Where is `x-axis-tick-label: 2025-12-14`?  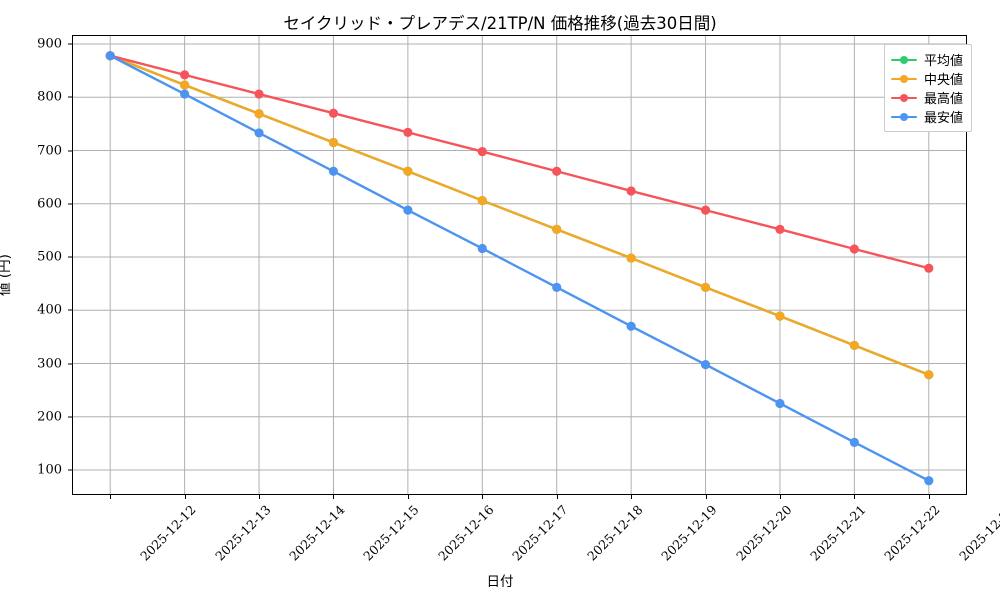
x-axis-tick-label: 2025-12-14 is located at coordinates (317, 533).